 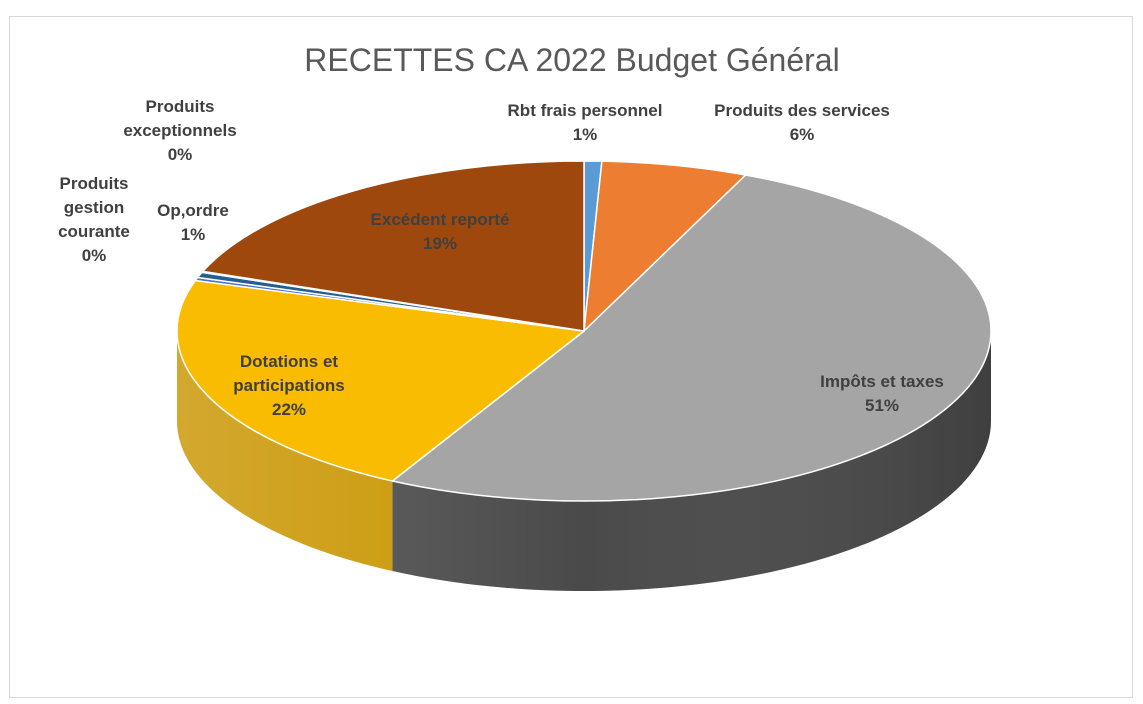 I want to click on data-label-text: Dotations et, so click(x=289, y=361).